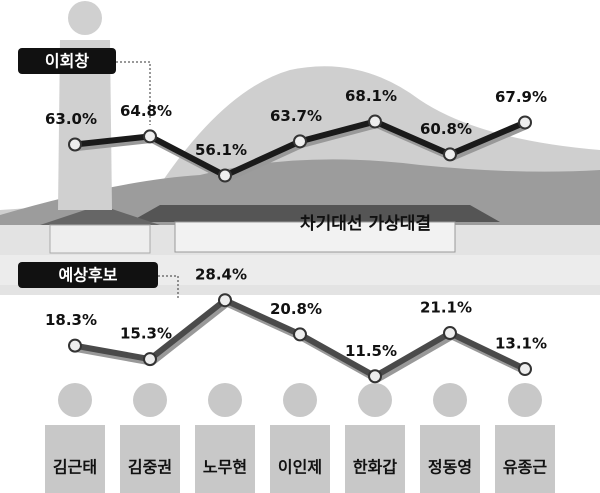 The image size is (600, 493). I want to click on data-label: 20.8%, so click(296, 309).